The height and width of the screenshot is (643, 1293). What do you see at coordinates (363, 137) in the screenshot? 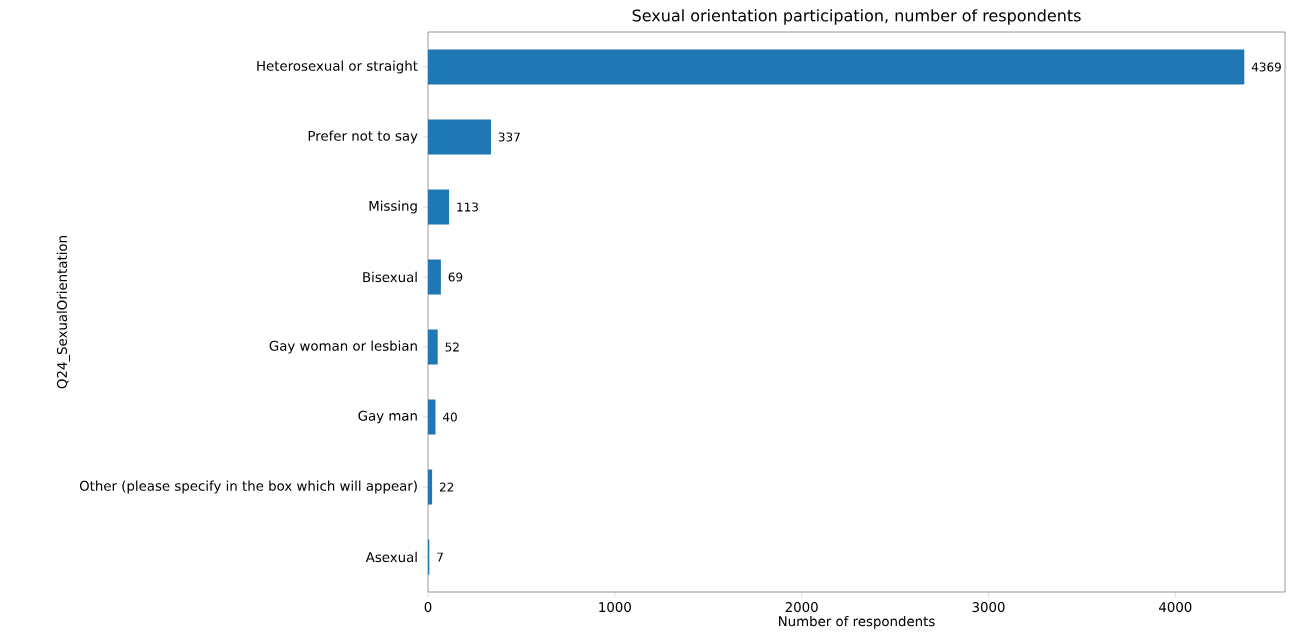
I see `y-tick-label: Prefer not to say` at bounding box center [363, 137].